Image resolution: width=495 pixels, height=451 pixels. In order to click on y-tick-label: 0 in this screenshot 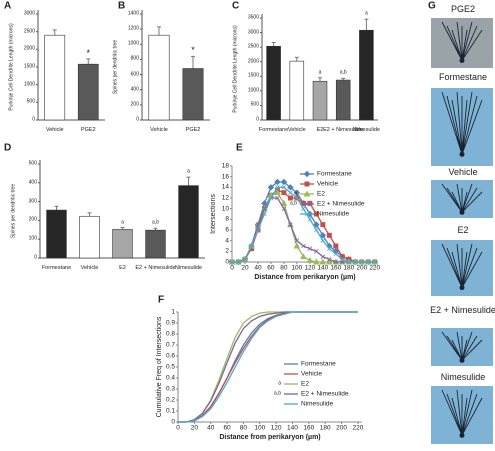, I will do `click(227, 262)`.